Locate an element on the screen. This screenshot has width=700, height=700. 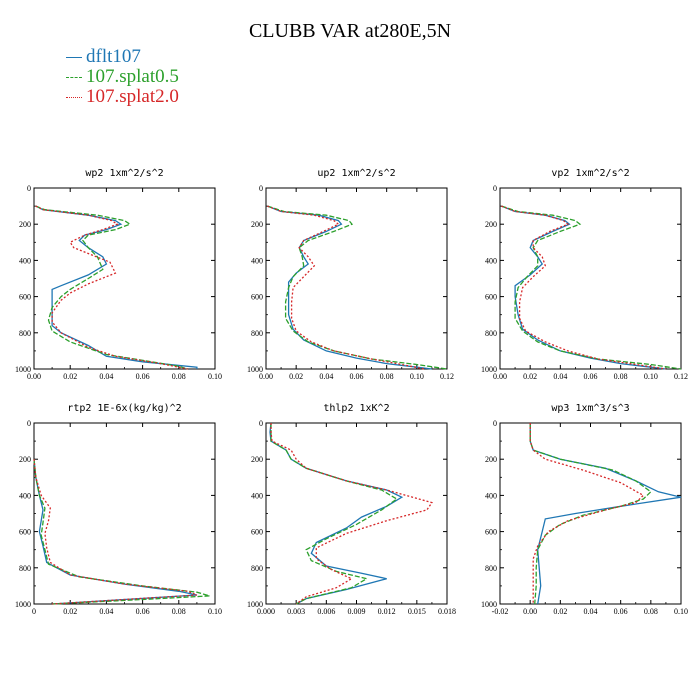
legend-entry-splat0-5: 107.splat0.5 is located at coordinates (122, 77).